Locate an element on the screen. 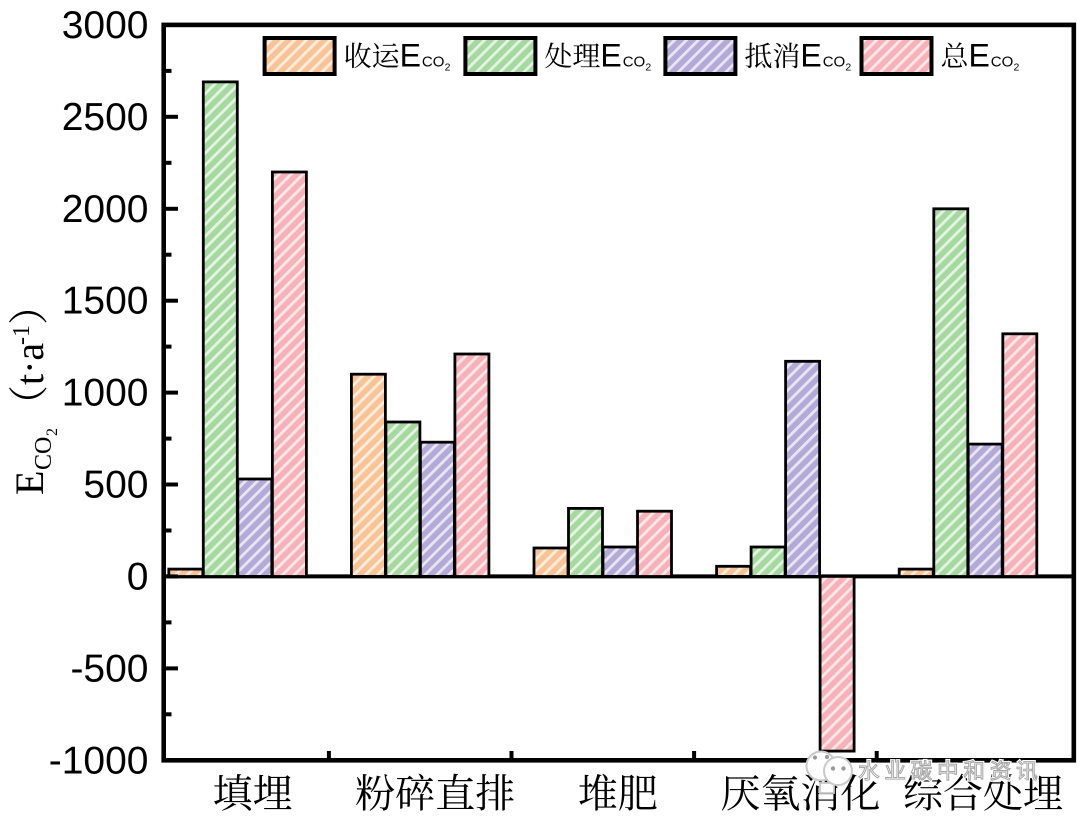  svg-text: 1000 is located at coordinates (105, 393).